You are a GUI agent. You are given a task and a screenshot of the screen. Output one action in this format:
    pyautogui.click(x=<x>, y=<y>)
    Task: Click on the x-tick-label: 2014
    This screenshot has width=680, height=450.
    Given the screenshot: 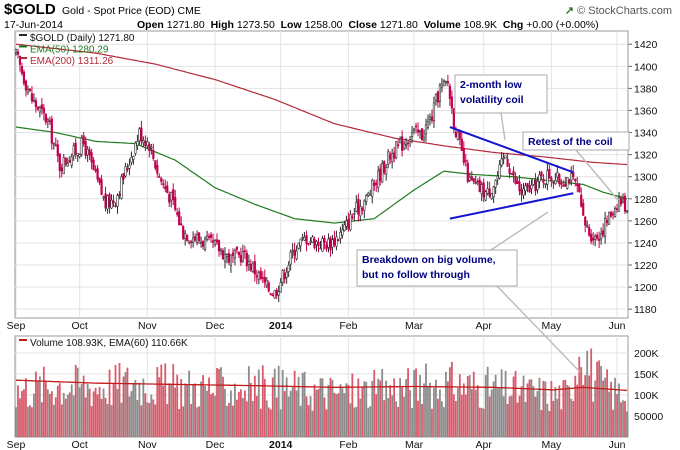 What is the action you would take?
    pyautogui.click(x=281, y=326)
    